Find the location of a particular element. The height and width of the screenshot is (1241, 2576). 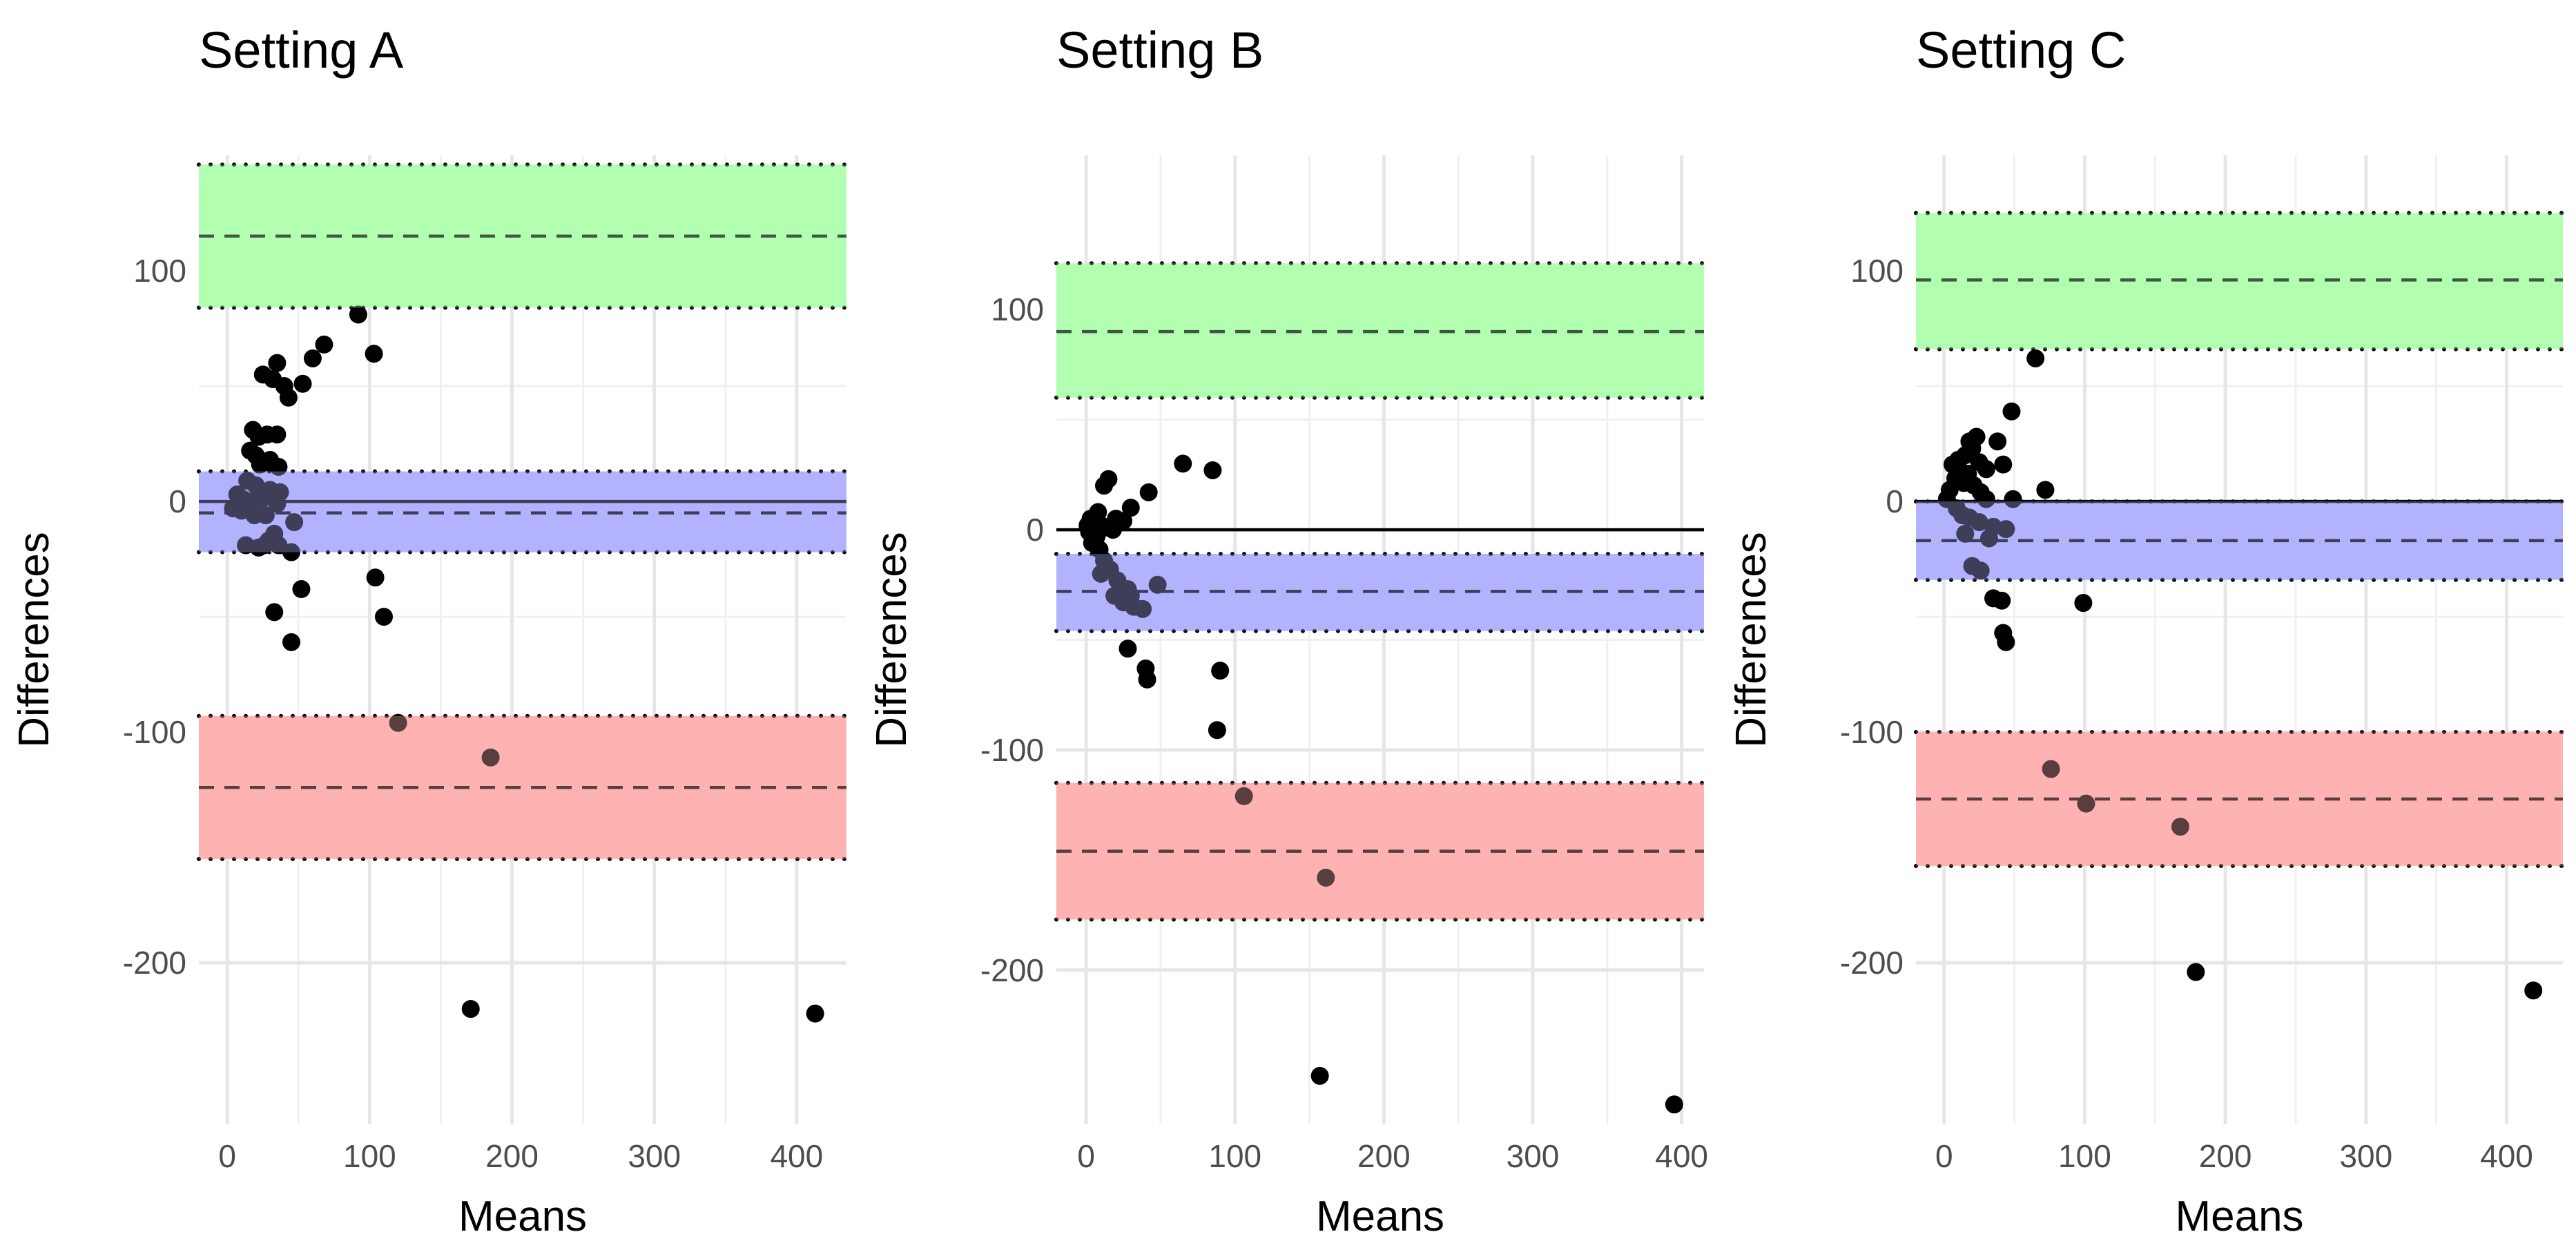

chart-title: Setting A is located at coordinates (302, 50).